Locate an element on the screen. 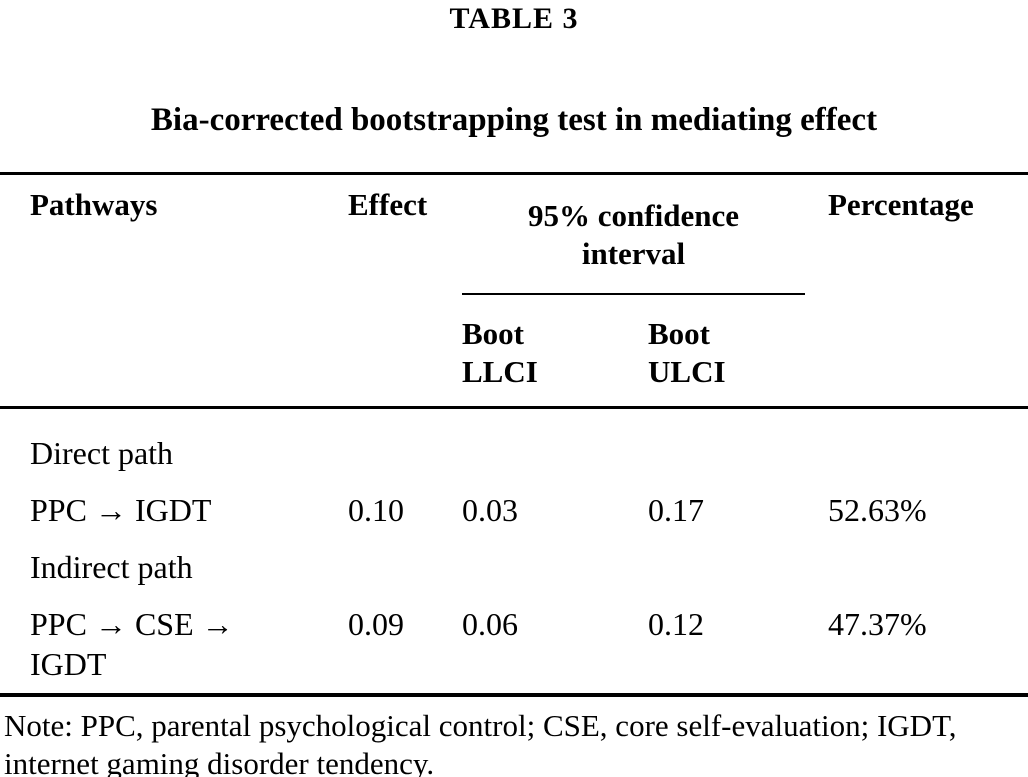 The image size is (1028, 777). pathway-cell: PPC → CSE → IGDT is located at coordinates (174, 645).